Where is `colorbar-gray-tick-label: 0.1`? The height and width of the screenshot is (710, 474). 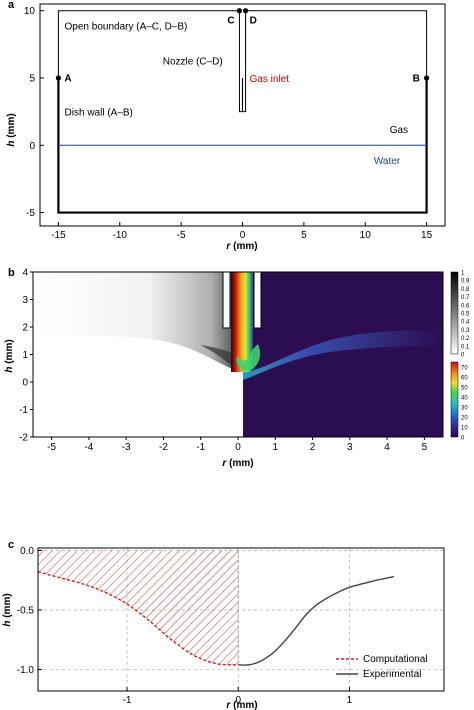 colorbar-gray-tick-label: 0.1 is located at coordinates (465, 347).